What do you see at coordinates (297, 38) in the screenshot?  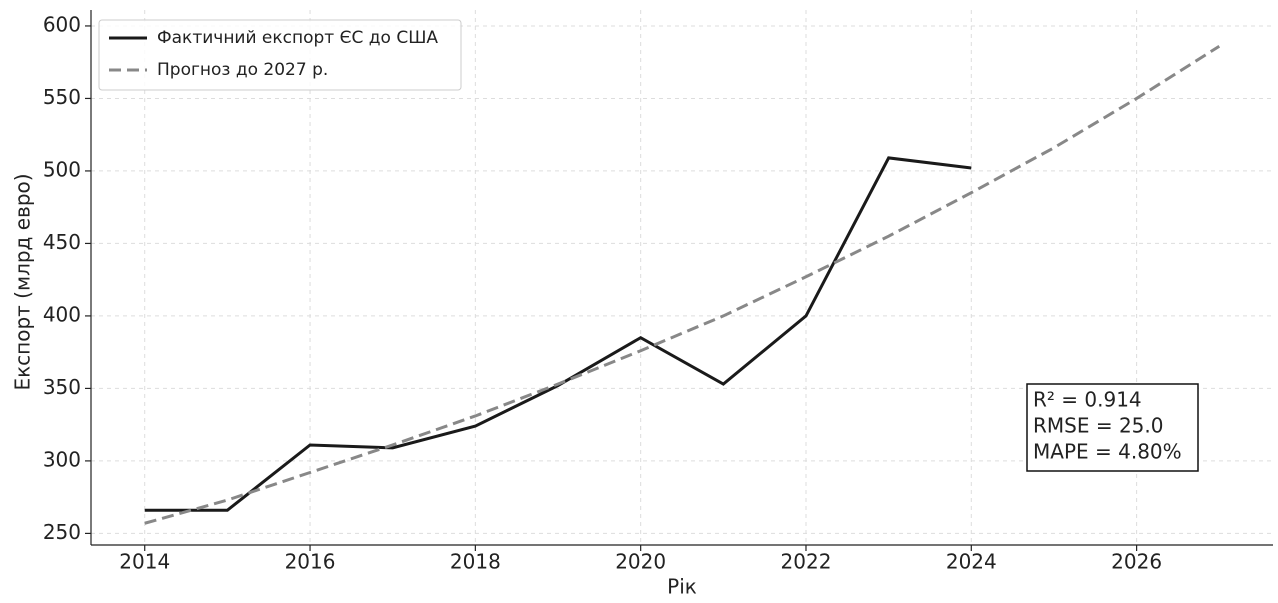 I see `legend-label: Фактичний експорт ЄС до США` at bounding box center [297, 38].